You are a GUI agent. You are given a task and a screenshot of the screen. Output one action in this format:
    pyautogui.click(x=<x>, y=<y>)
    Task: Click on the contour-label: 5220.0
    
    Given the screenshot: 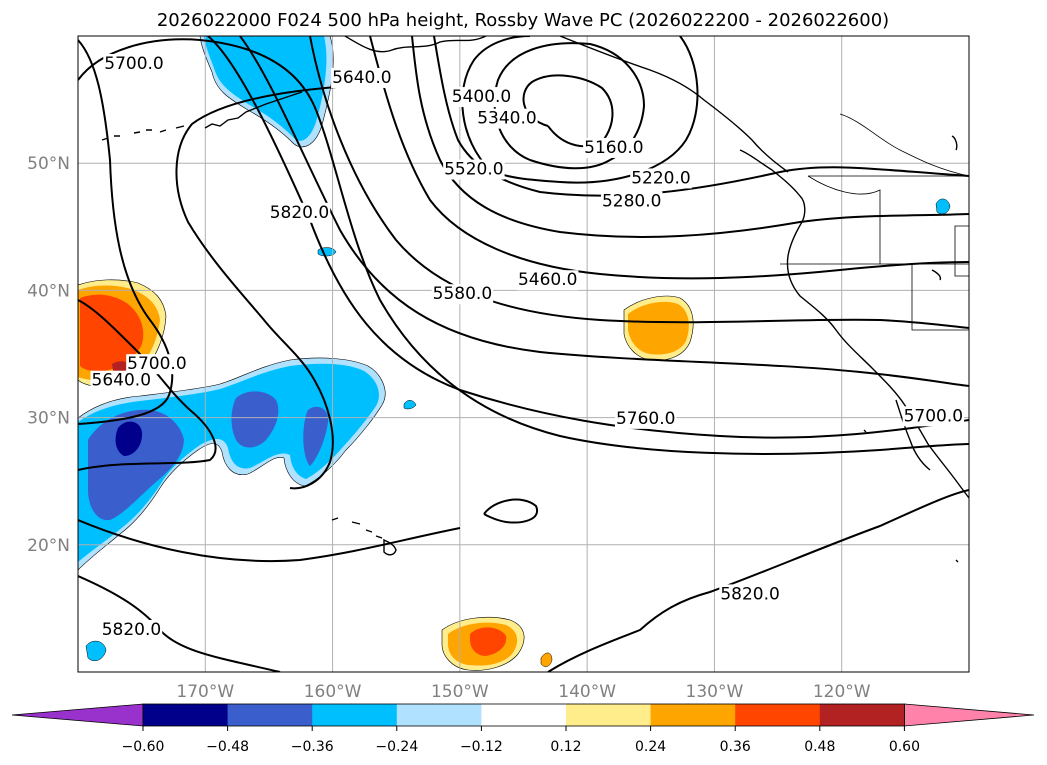 What is the action you would take?
    pyautogui.click(x=660, y=178)
    